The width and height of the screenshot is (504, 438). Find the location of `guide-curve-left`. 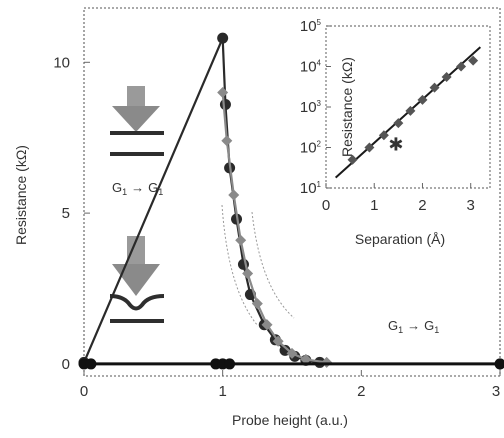

guide-curve-left is located at coordinates (240, 265).